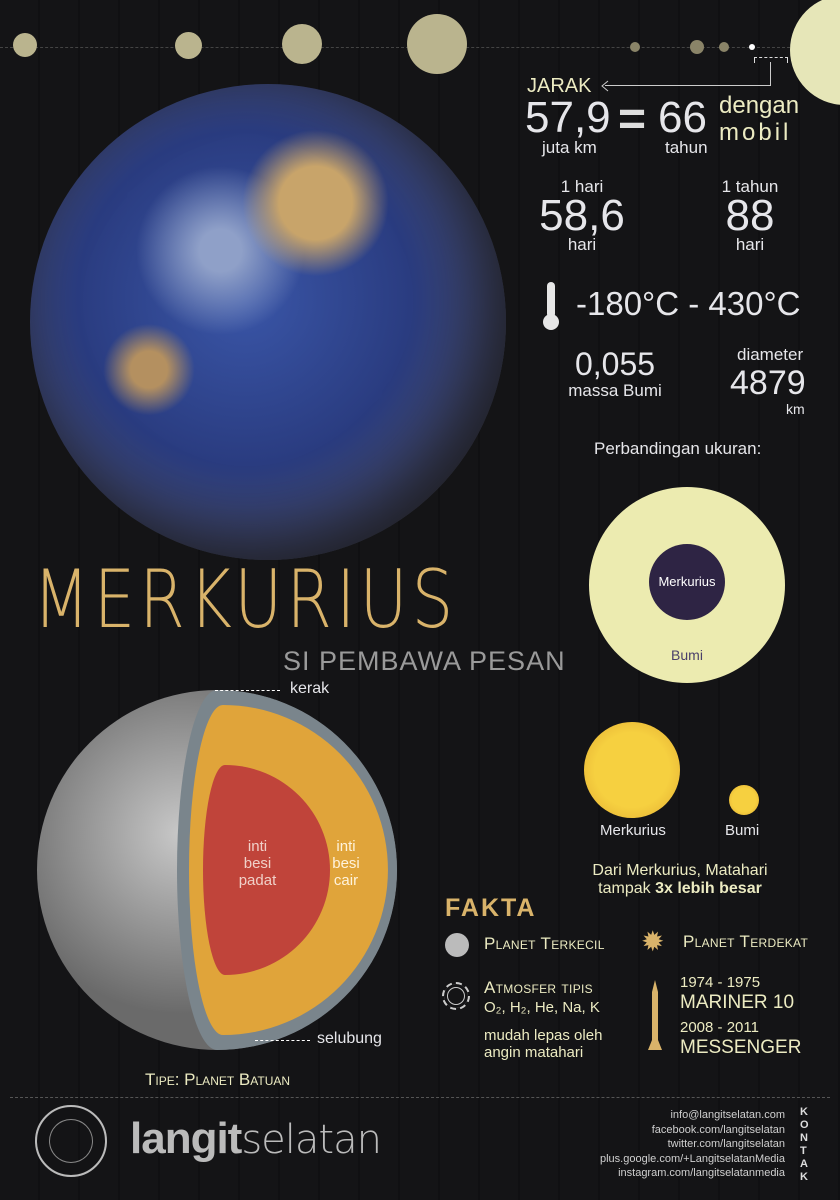 Image resolution: width=840 pixels, height=1200 pixels. What do you see at coordinates (491, 908) in the screenshot?
I see `facts-heading: FAKTA` at bounding box center [491, 908].